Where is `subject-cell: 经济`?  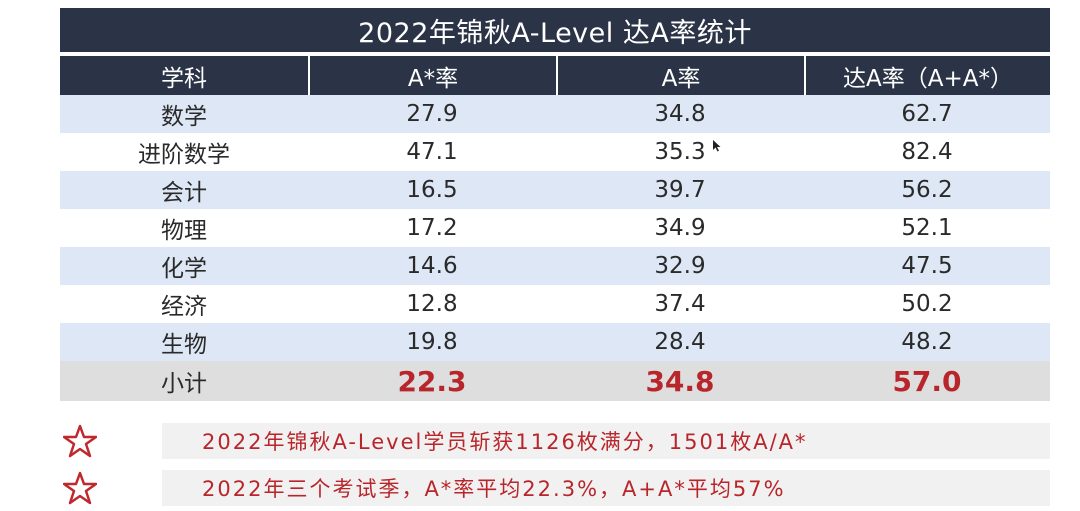 subject-cell: 经济 is located at coordinates (184, 307).